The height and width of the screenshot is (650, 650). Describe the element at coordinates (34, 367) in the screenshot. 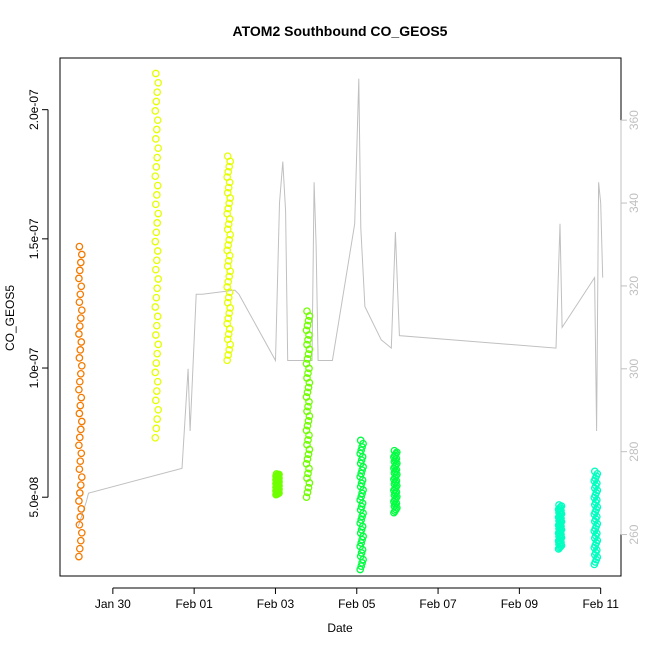

I see `y-tick-label: 1.0e-07` at that location.